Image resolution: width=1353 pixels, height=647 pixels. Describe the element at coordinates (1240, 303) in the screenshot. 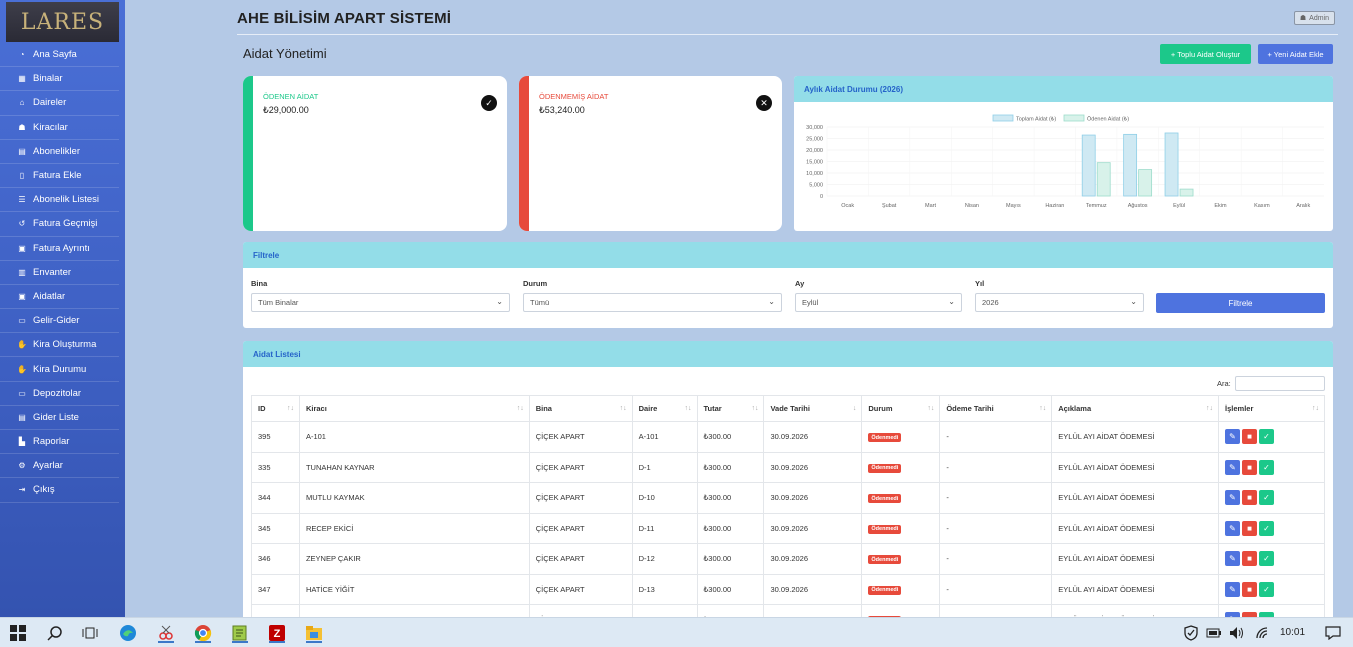

I see `filter-button: Filtrele` at that location.